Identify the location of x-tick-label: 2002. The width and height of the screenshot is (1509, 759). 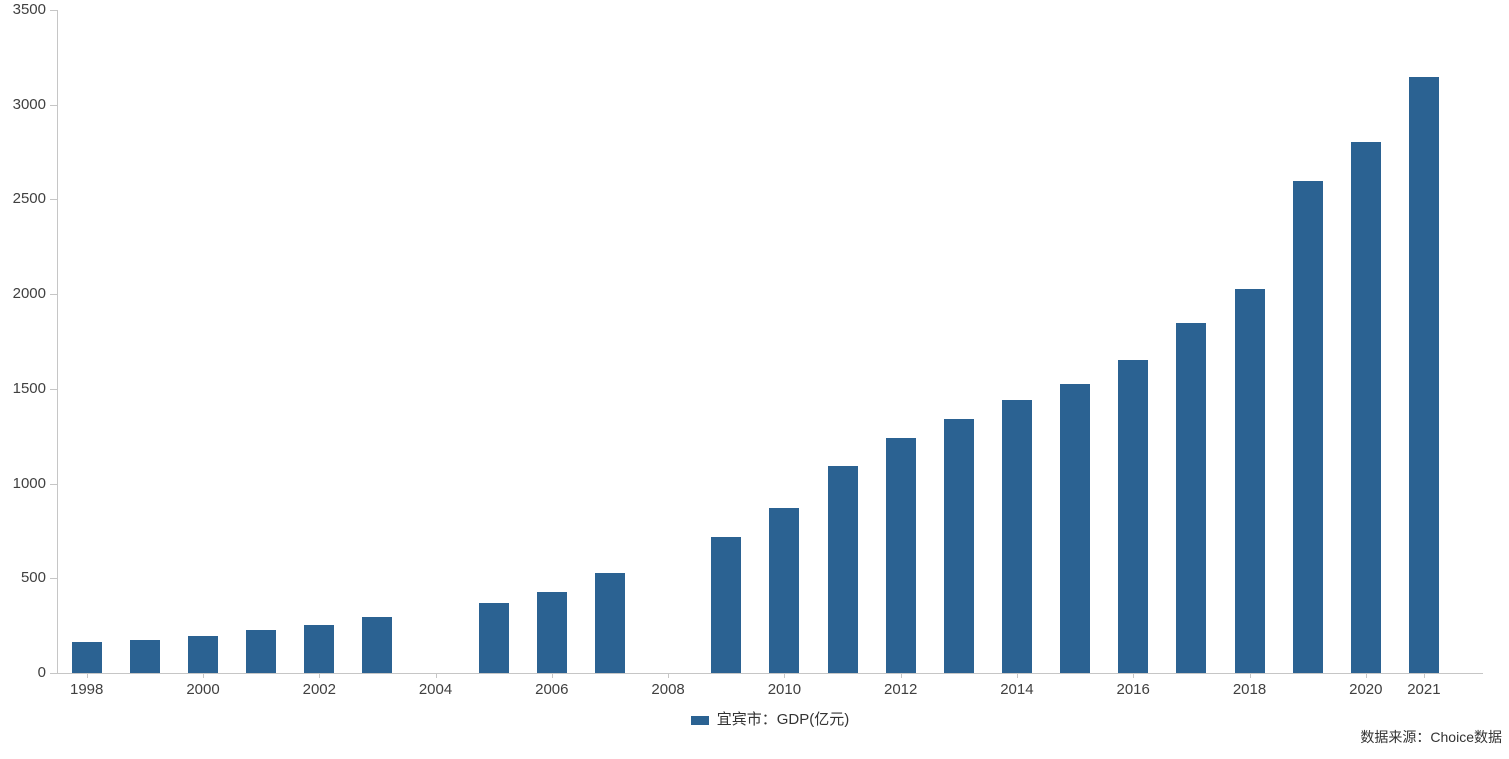
(319, 689).